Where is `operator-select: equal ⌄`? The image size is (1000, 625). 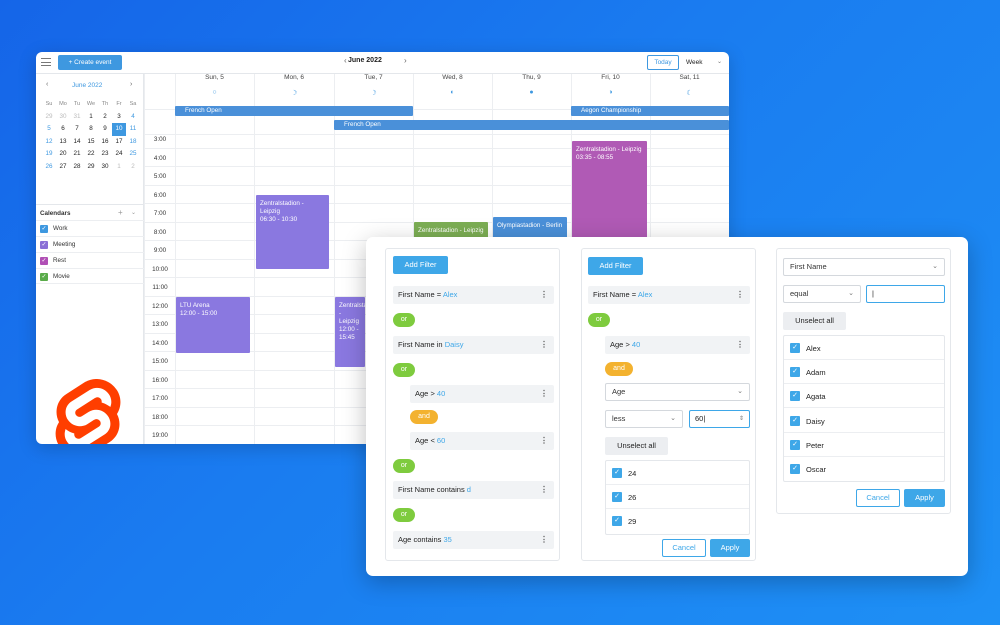
operator-select: equal ⌄ is located at coordinates (822, 294).